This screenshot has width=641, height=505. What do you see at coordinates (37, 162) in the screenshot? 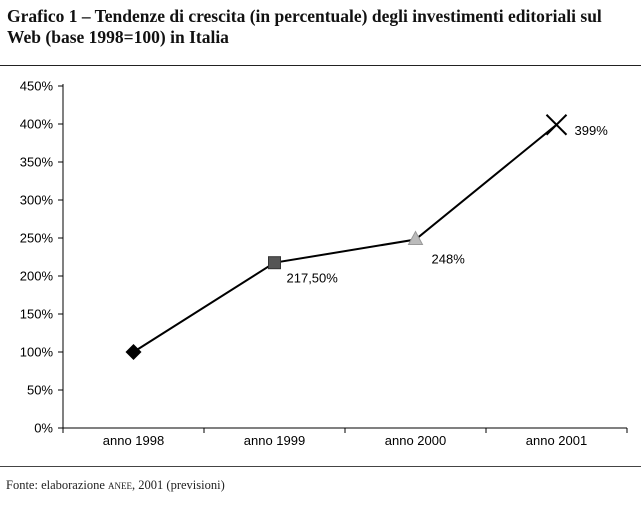
I see `y-tick-label: 350%` at bounding box center [37, 162].